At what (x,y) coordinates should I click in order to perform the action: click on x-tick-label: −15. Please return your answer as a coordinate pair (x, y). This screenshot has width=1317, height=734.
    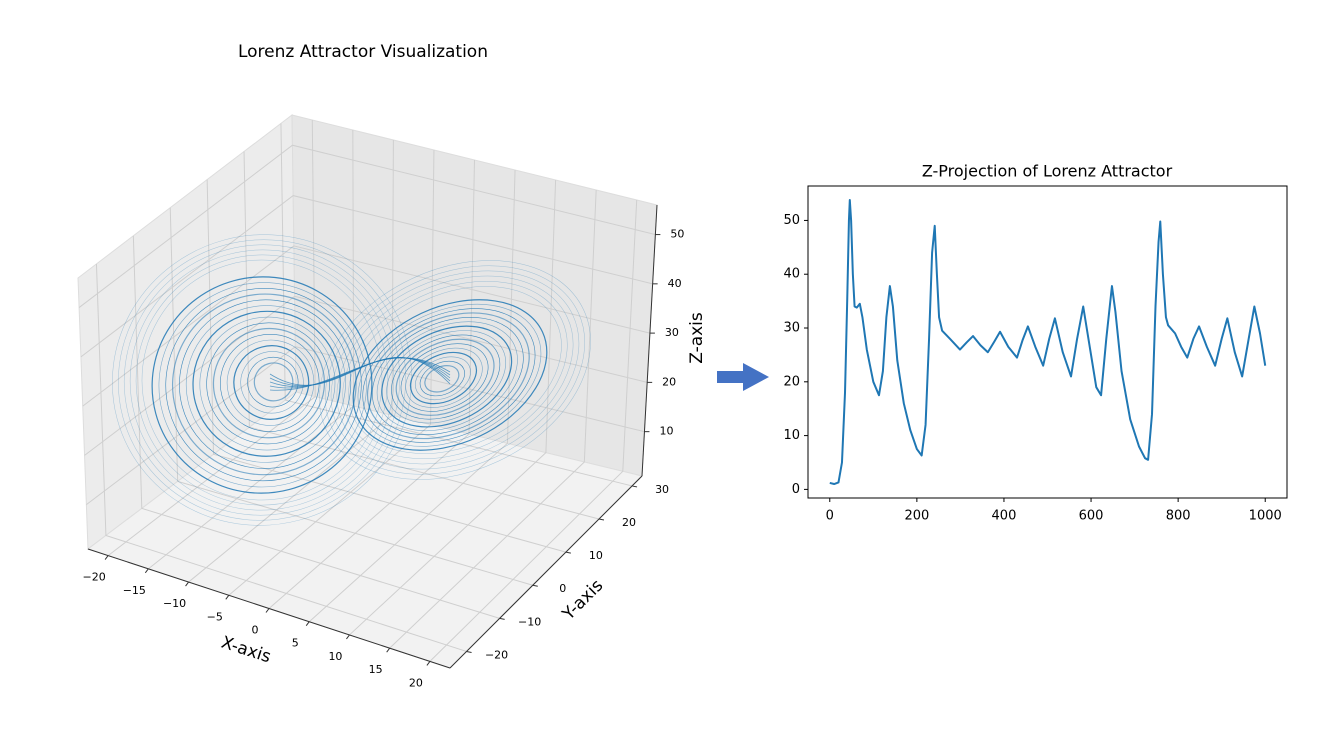
    Looking at the image, I should click on (134, 590).